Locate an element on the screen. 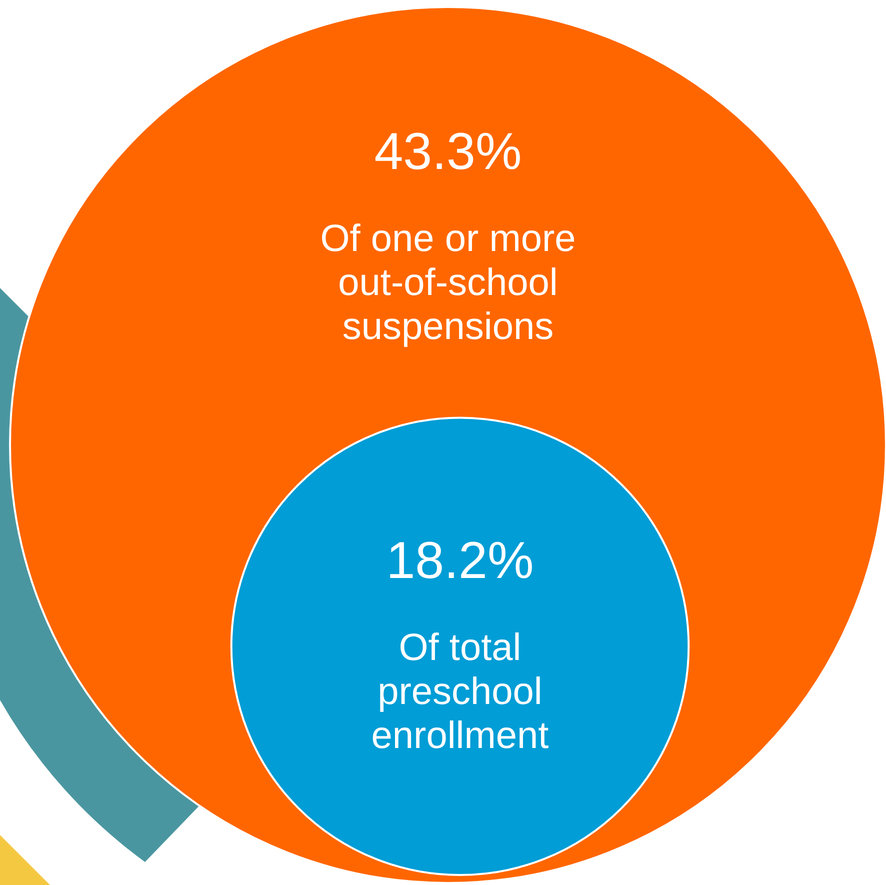  data-label: 18.2% is located at coordinates (460, 561).